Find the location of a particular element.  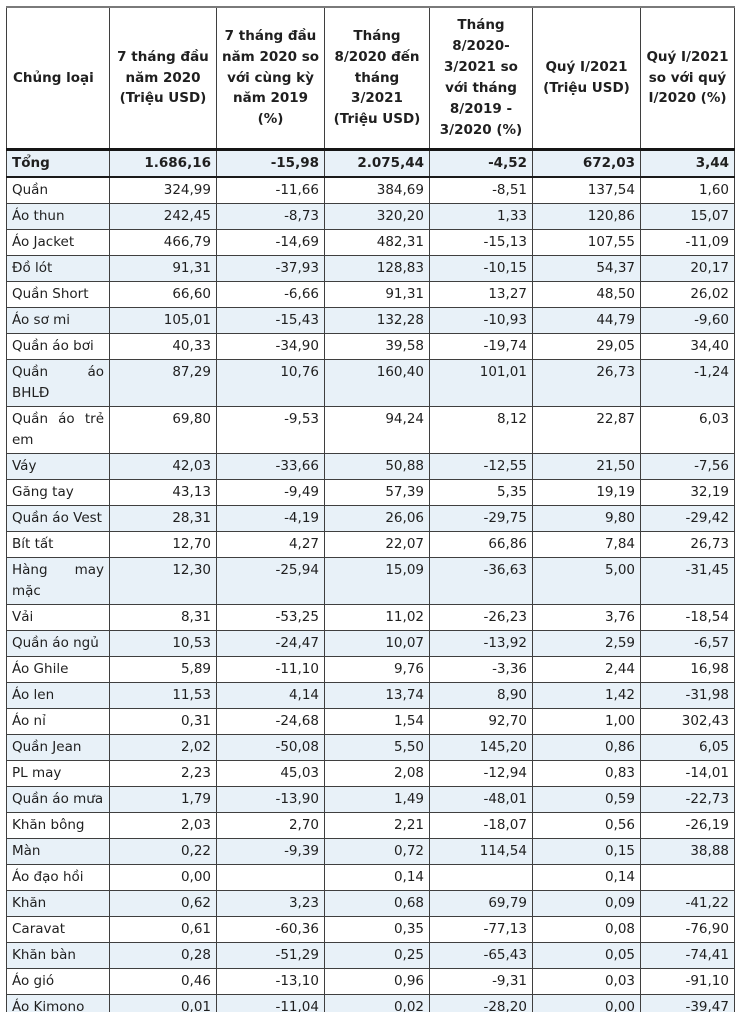

table-row: Khăn bàn 0,28 -51,29 0,25 -65,43 0,05 -74,41 is located at coordinates (370, 955).